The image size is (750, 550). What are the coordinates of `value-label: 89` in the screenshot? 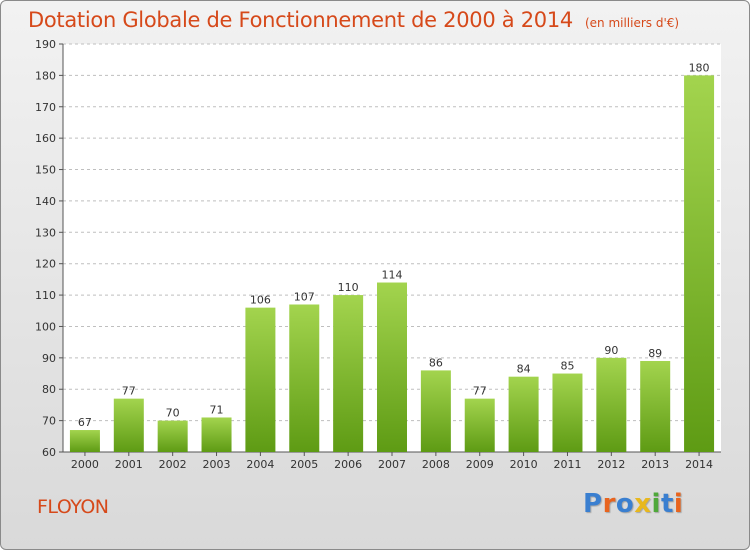 It's located at (655, 353).